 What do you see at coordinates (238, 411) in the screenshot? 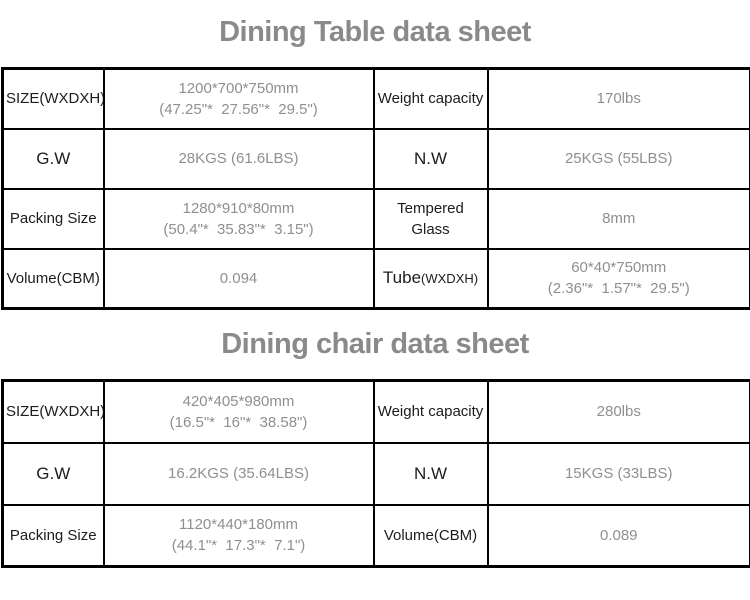
I see `chair-size-value: 420*405*980mm (16.5"* 16"* 38.58")` at bounding box center [238, 411].